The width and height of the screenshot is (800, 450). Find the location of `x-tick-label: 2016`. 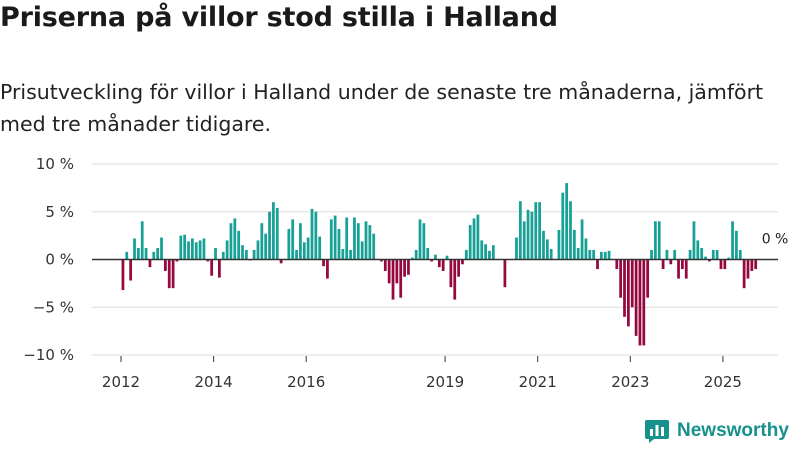

x-tick-label: 2016 is located at coordinates (306, 382).